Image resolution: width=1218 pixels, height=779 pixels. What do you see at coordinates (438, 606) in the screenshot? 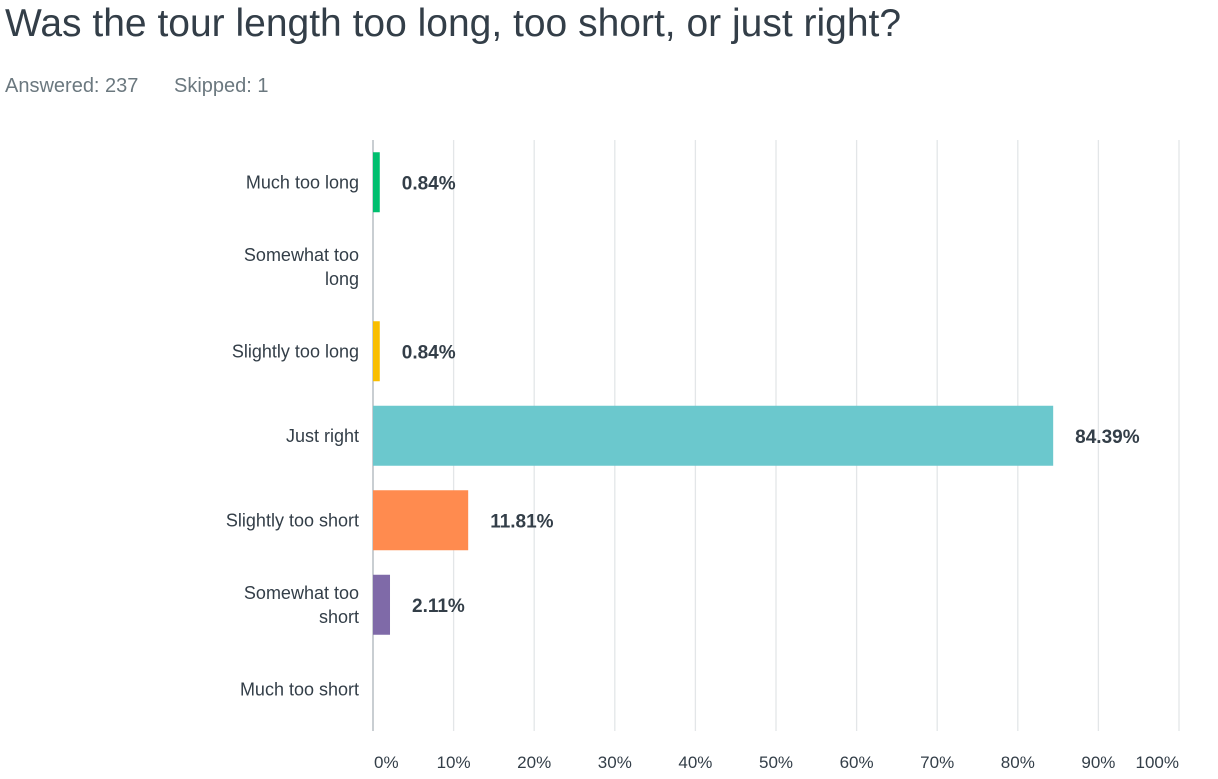
I see `value-label: 2.11%` at bounding box center [438, 606].